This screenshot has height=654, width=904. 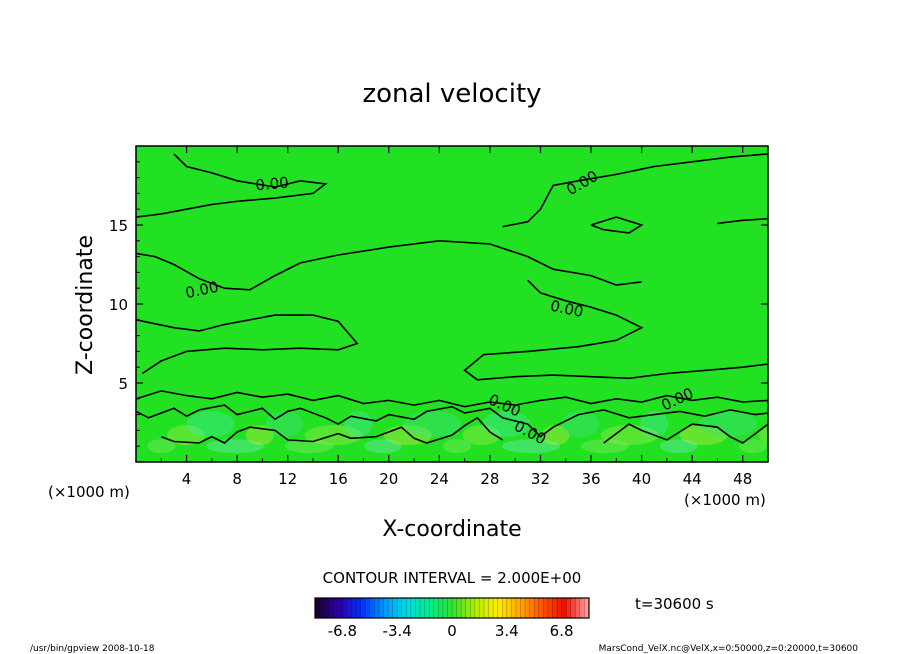 I want to click on colorbar: -6.8 -3.4 0 3.4 6.8, so click(x=452, y=618).